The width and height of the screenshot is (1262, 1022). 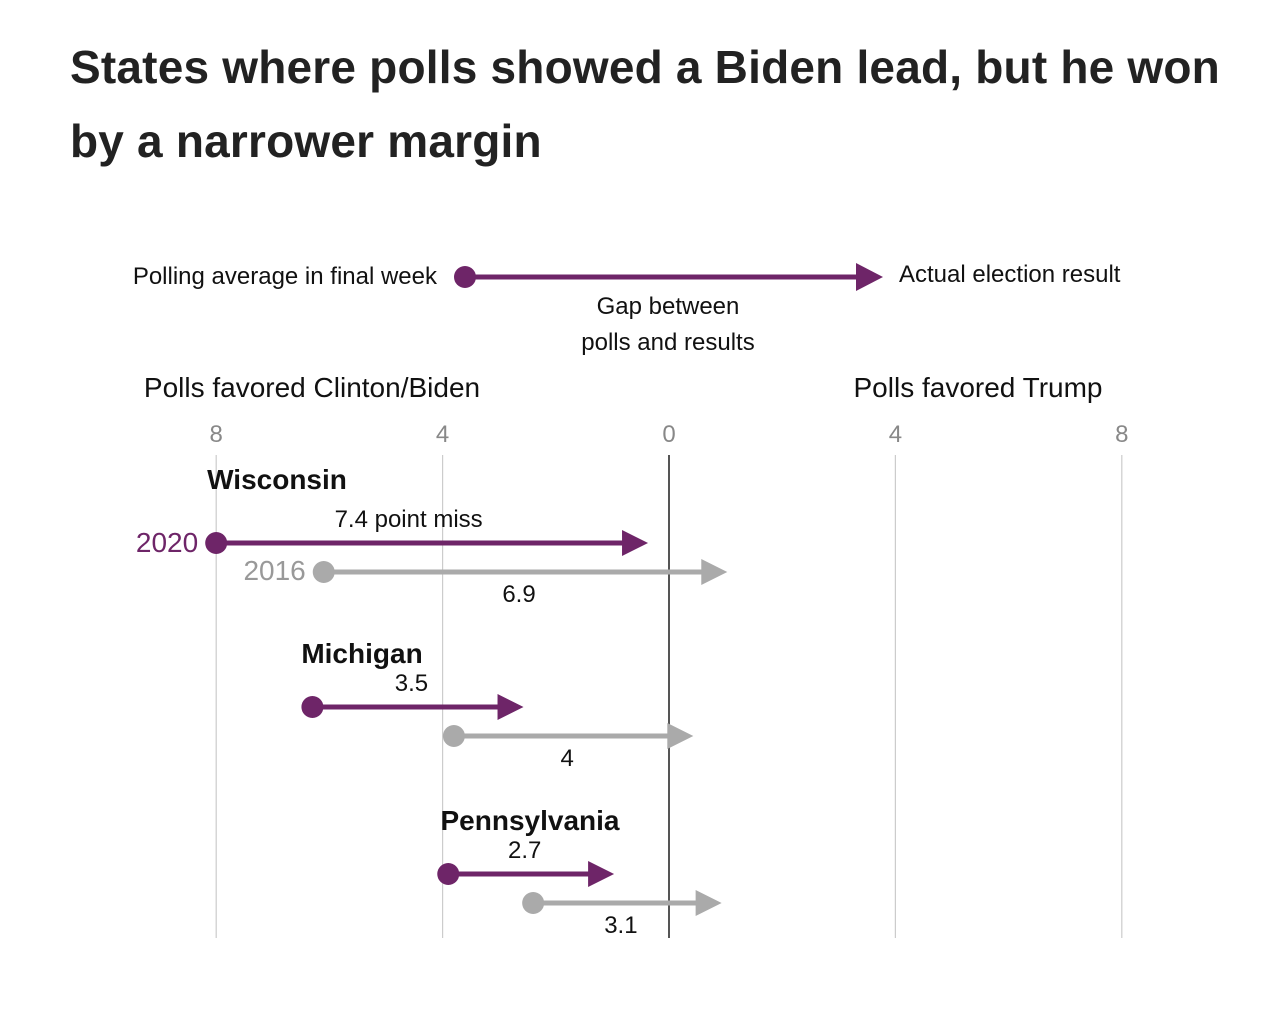 I want to click on series-label-2016: 2016, so click(x=274, y=570).